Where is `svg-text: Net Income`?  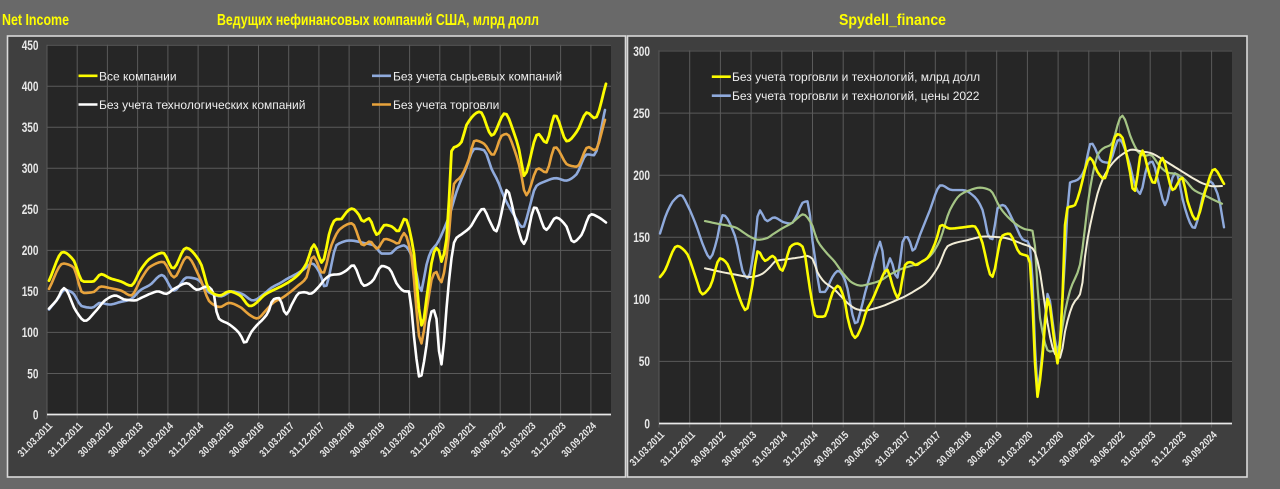 svg-text: Net Income is located at coordinates (35, 20).